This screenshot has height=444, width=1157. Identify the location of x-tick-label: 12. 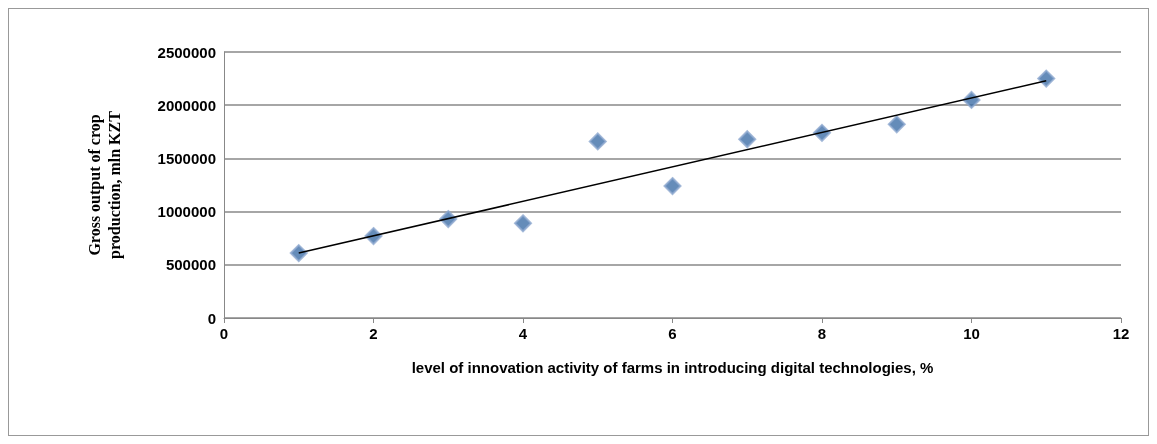
(1121, 333).